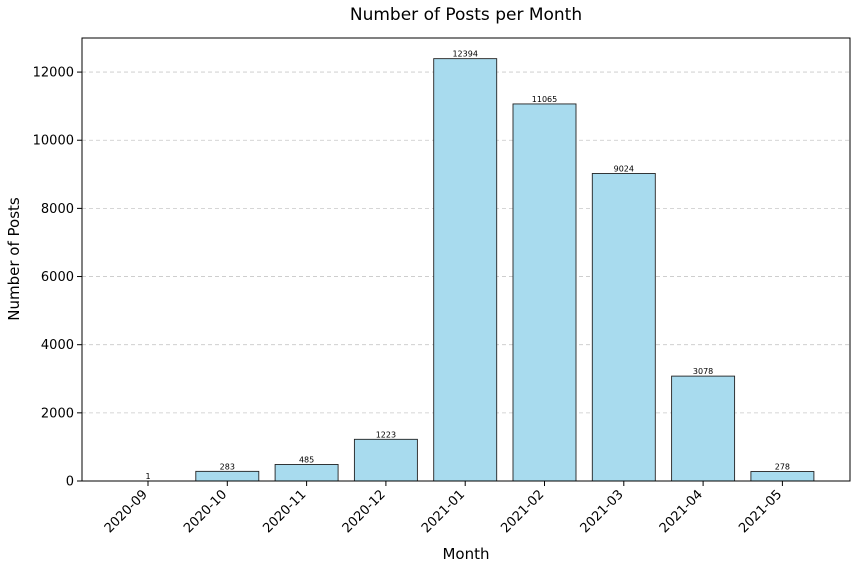 The width and height of the screenshot is (856, 568). What do you see at coordinates (464, 54) in the screenshot?
I see `data-label-2021-01: 12394` at bounding box center [464, 54].